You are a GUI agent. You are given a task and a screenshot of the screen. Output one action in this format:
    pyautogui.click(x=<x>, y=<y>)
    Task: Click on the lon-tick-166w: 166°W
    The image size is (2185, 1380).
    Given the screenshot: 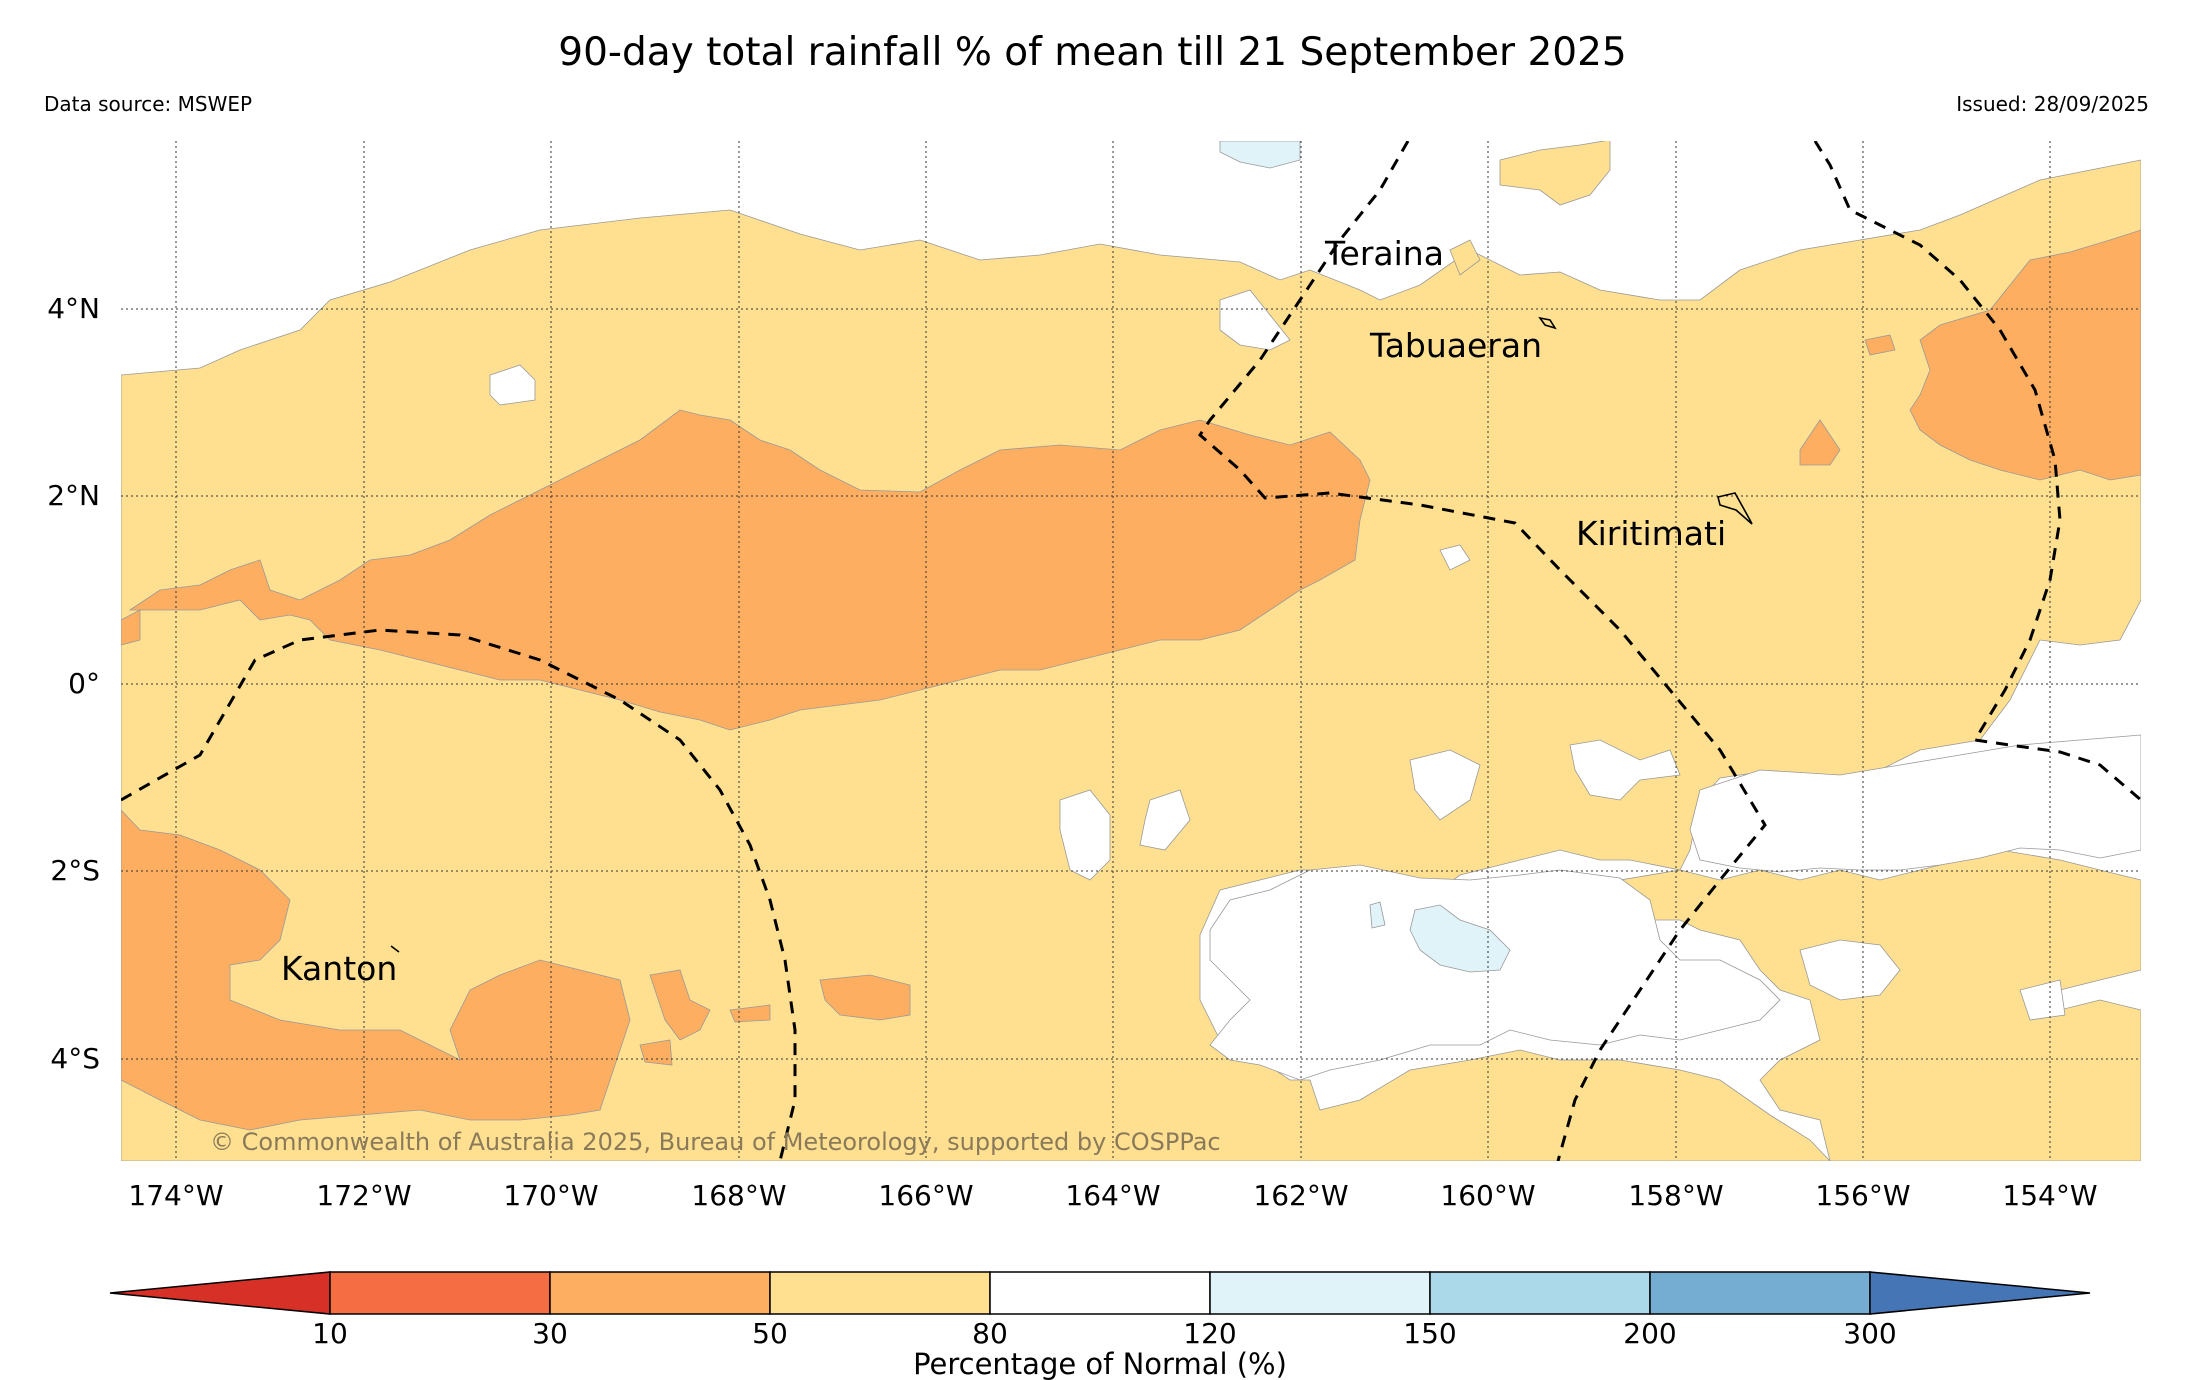 What is the action you would take?
    pyautogui.click(x=925, y=1195)
    